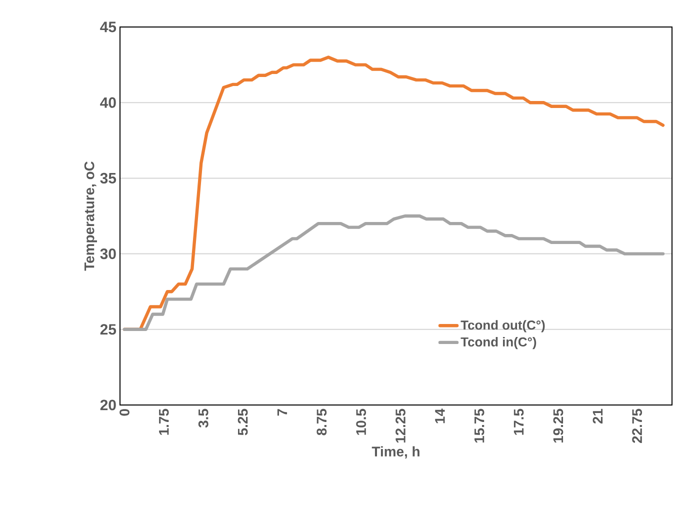 Image resolution: width=690 pixels, height=510 pixels. Describe the element at coordinates (321, 422) in the screenshot. I see `x-tick-label: 8.75` at that location.